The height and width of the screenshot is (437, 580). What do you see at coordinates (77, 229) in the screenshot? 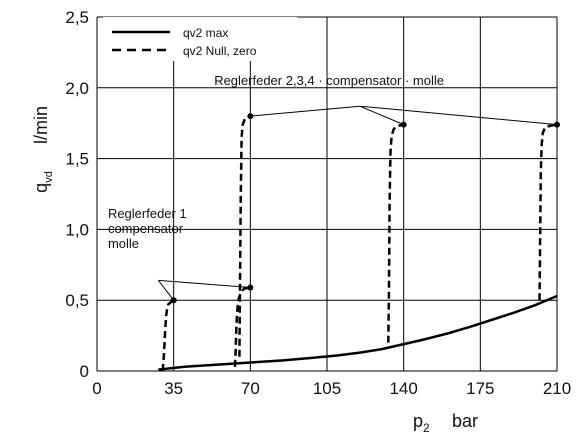
I see `y-tick-label-2: 1,0` at bounding box center [77, 229].